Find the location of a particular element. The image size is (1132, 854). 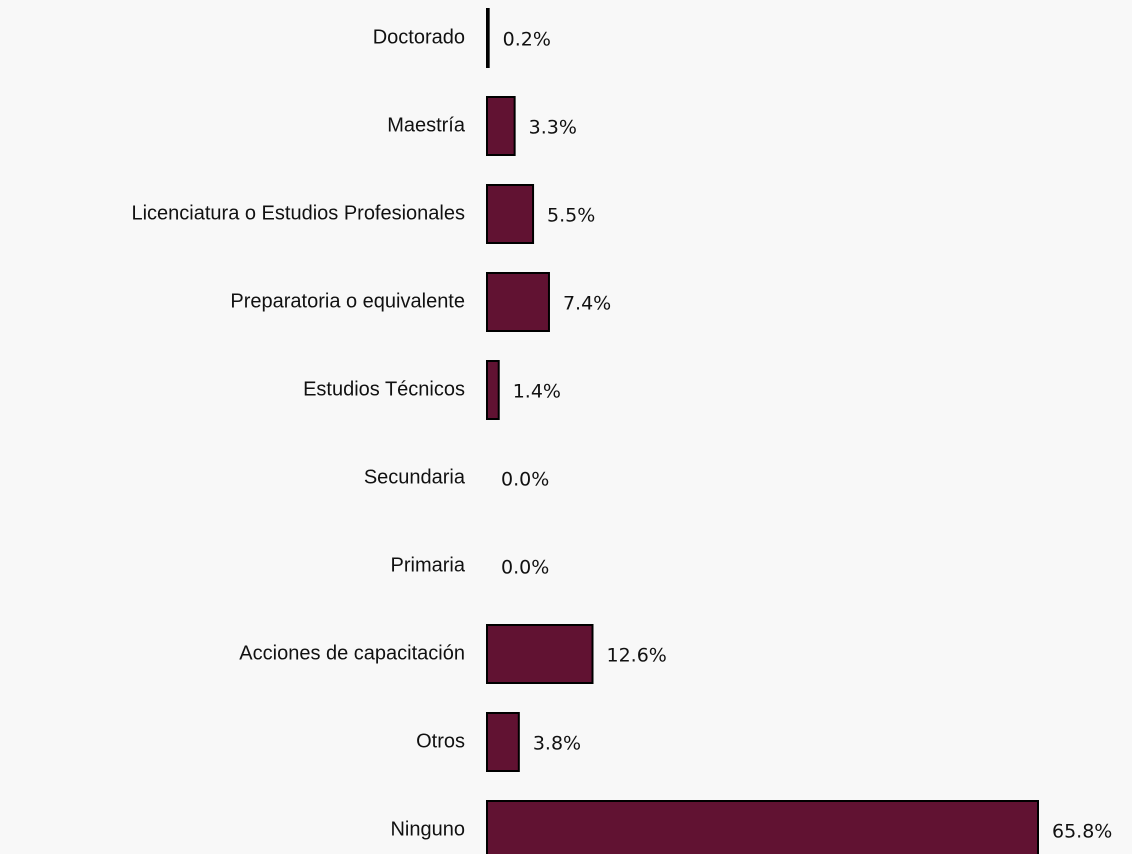

category-label: Otros is located at coordinates (440, 741).